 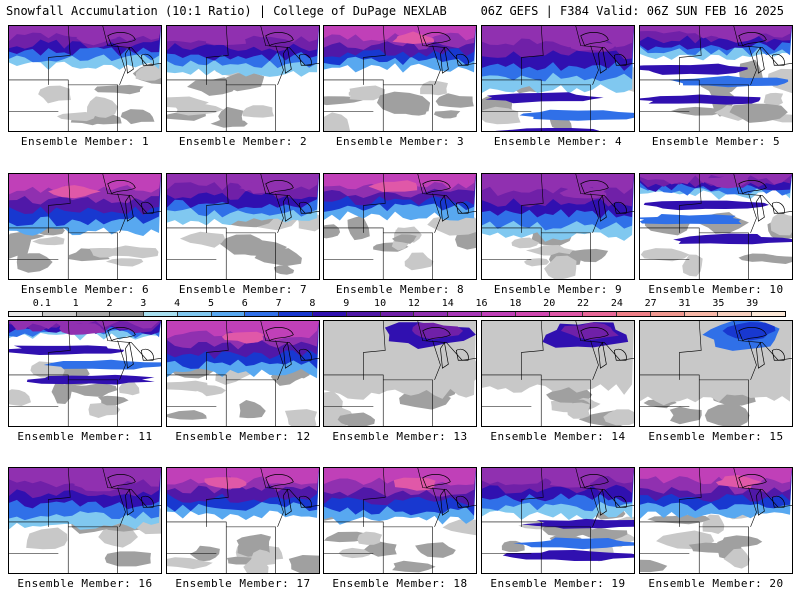 What do you see at coordinates (243, 141) in the screenshot?
I see `ensemble-member-label: Ensemble Member: 2` at bounding box center [243, 141].